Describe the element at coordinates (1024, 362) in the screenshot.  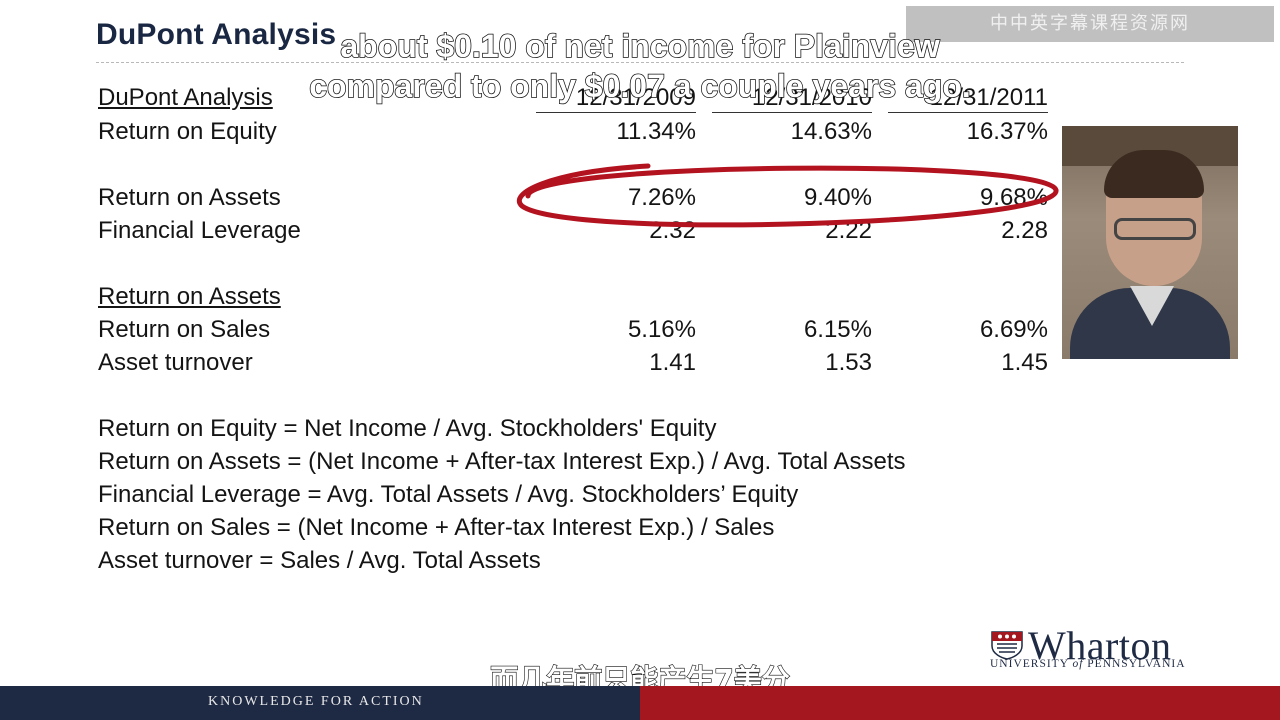
I see `table-cell: 1.45` at that location.